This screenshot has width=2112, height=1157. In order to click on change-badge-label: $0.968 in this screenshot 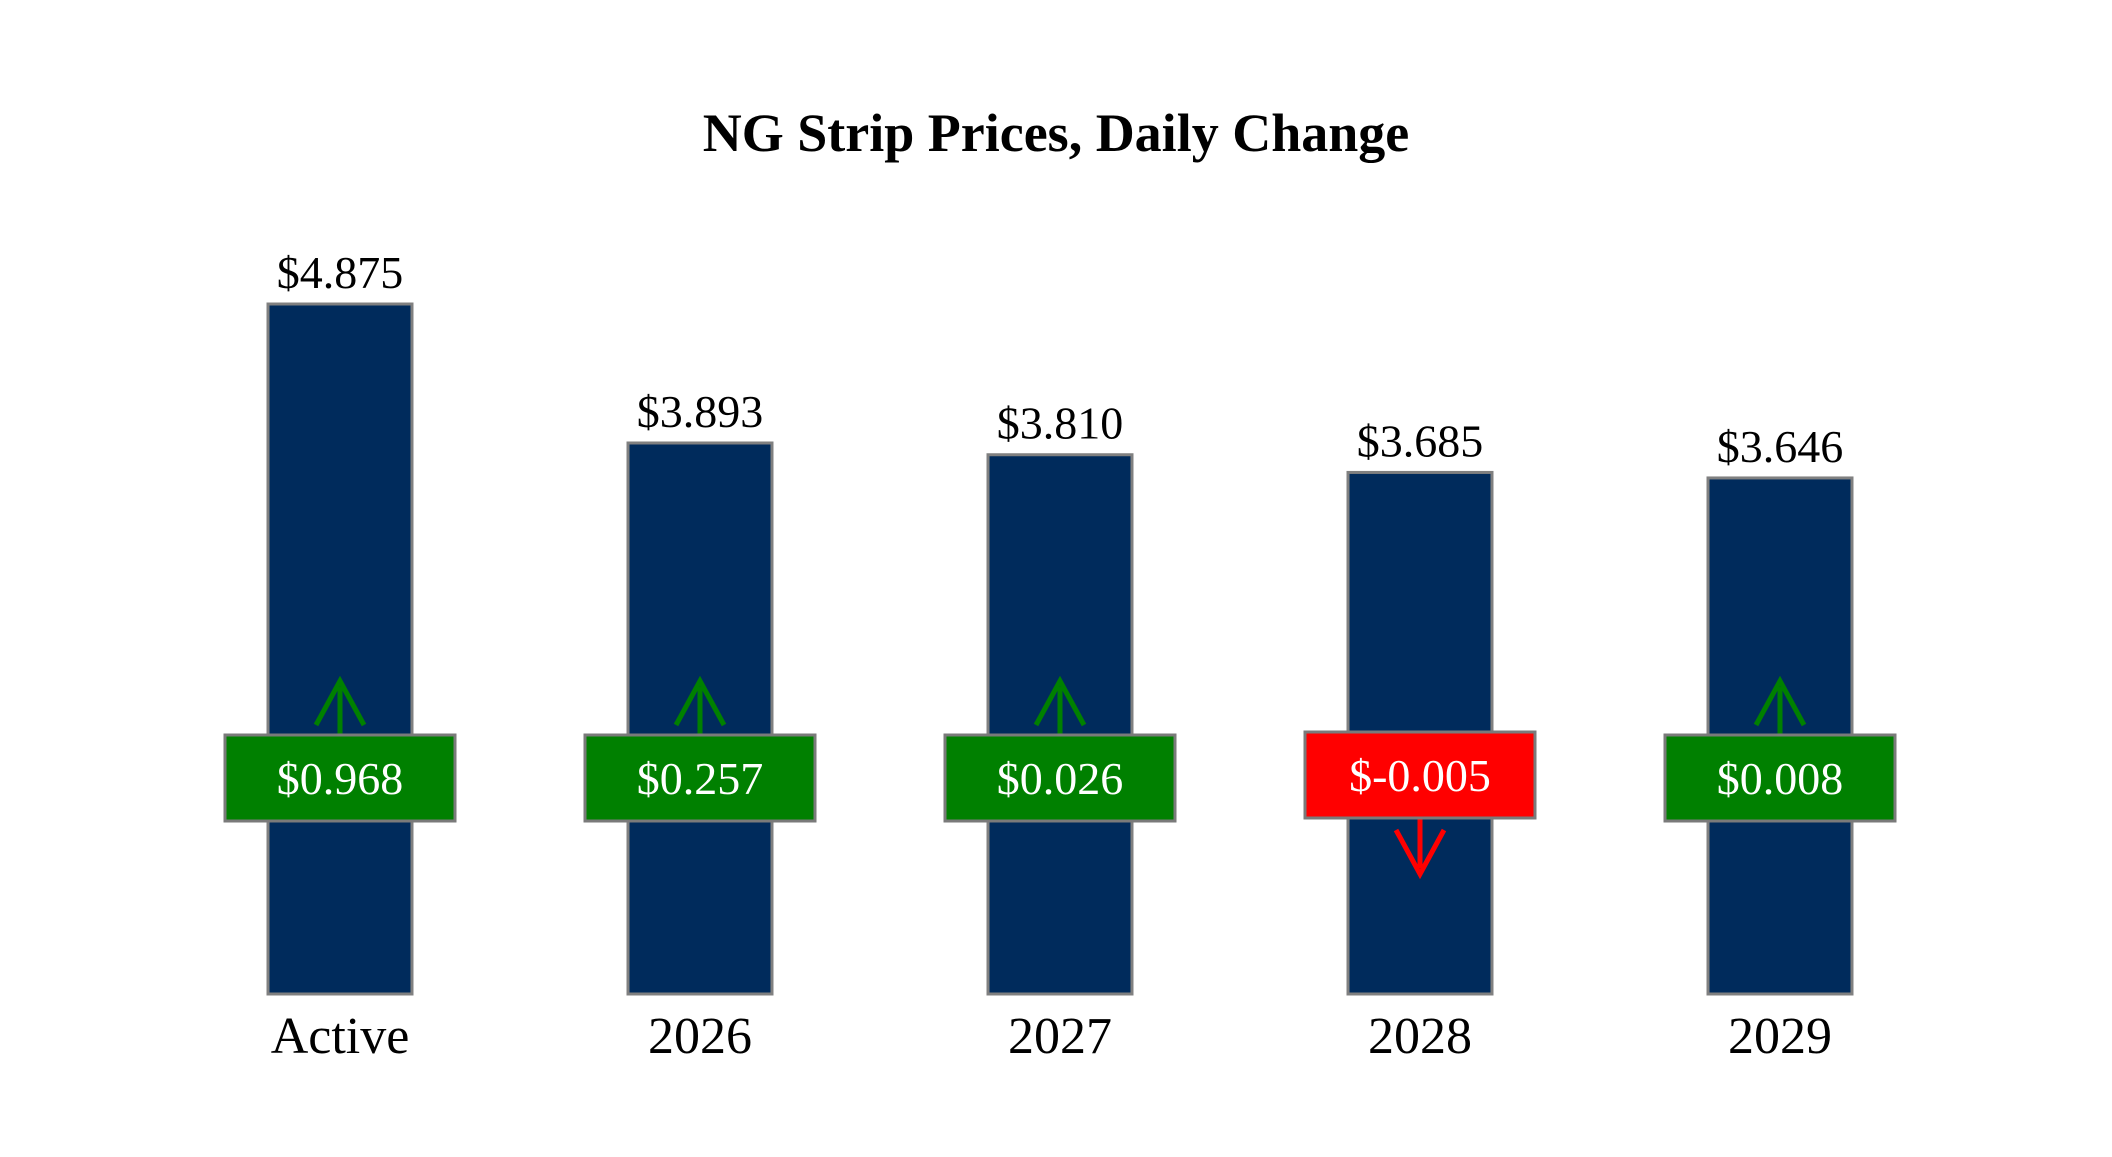, I will do `click(340, 778)`.